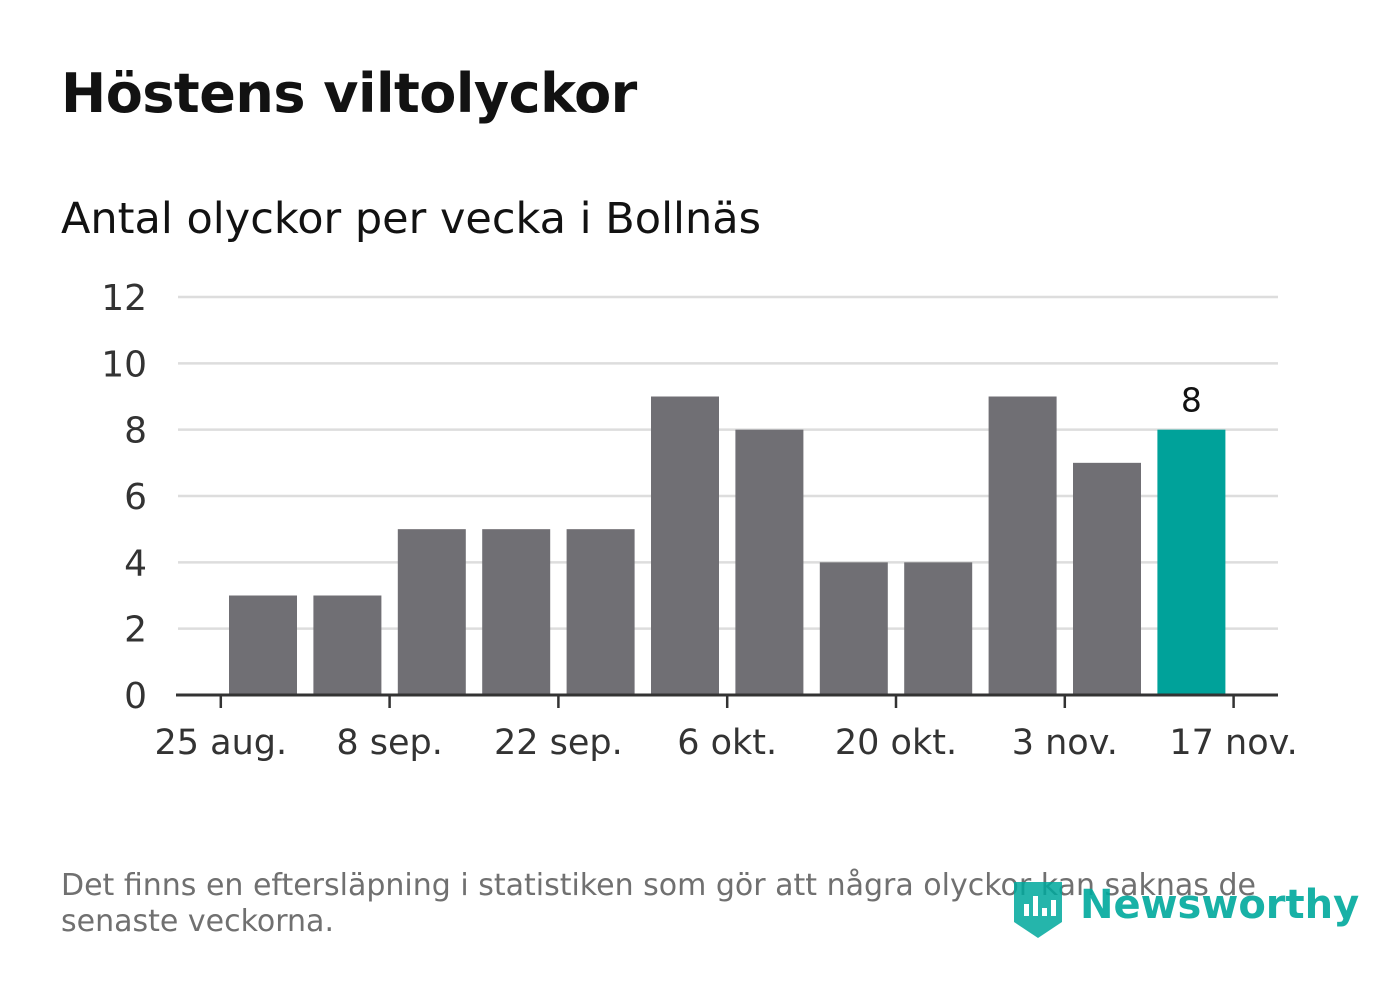 The width and height of the screenshot is (1382, 999). What do you see at coordinates (1038, 910) in the screenshot?
I see `newsworthy-logo-icon` at bounding box center [1038, 910].